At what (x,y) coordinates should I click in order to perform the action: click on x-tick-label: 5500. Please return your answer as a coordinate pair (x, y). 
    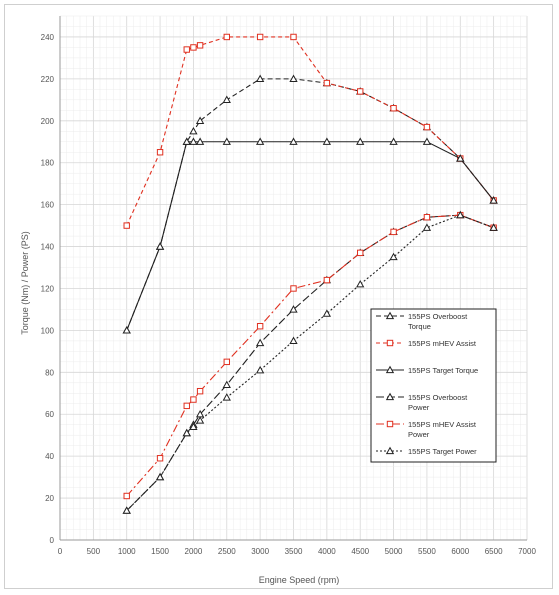
    Looking at the image, I should click on (427, 551).